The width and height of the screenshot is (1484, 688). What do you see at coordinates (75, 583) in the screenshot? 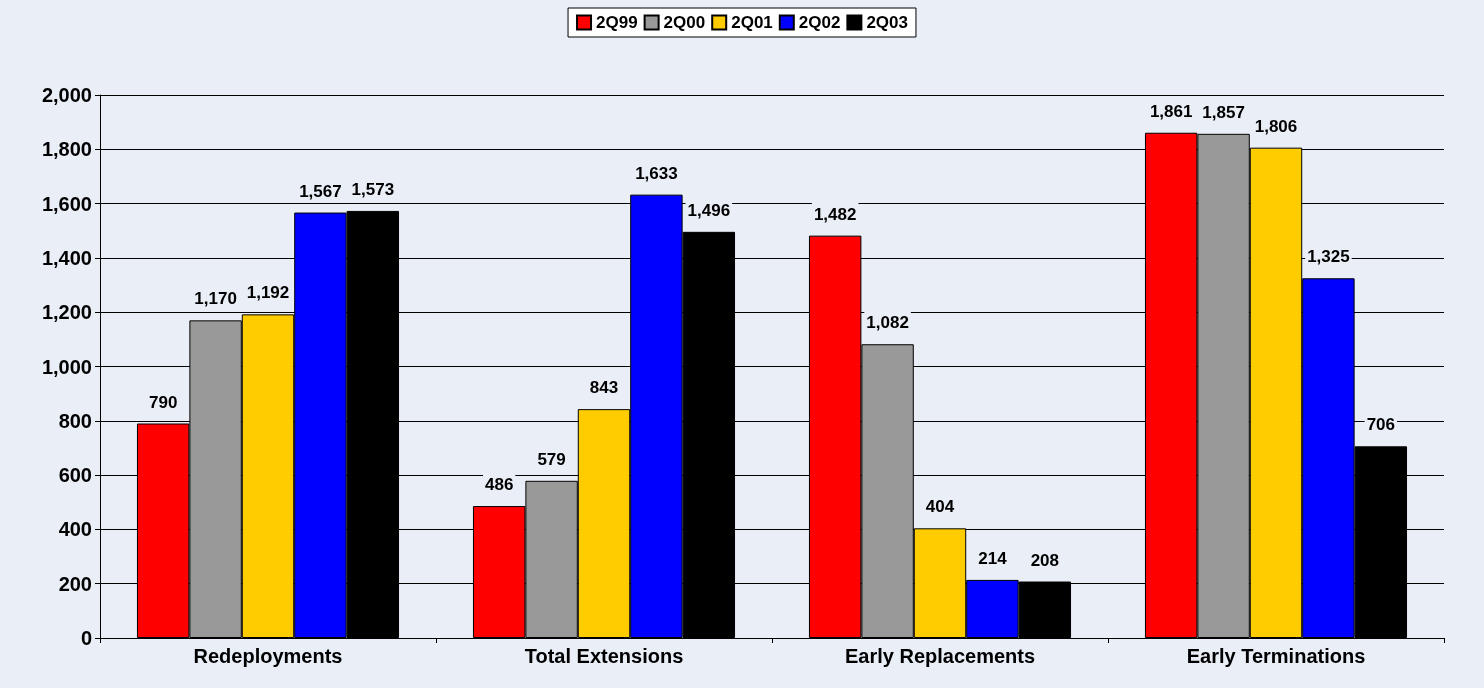
I see `y-tick-label: 200` at bounding box center [75, 583].